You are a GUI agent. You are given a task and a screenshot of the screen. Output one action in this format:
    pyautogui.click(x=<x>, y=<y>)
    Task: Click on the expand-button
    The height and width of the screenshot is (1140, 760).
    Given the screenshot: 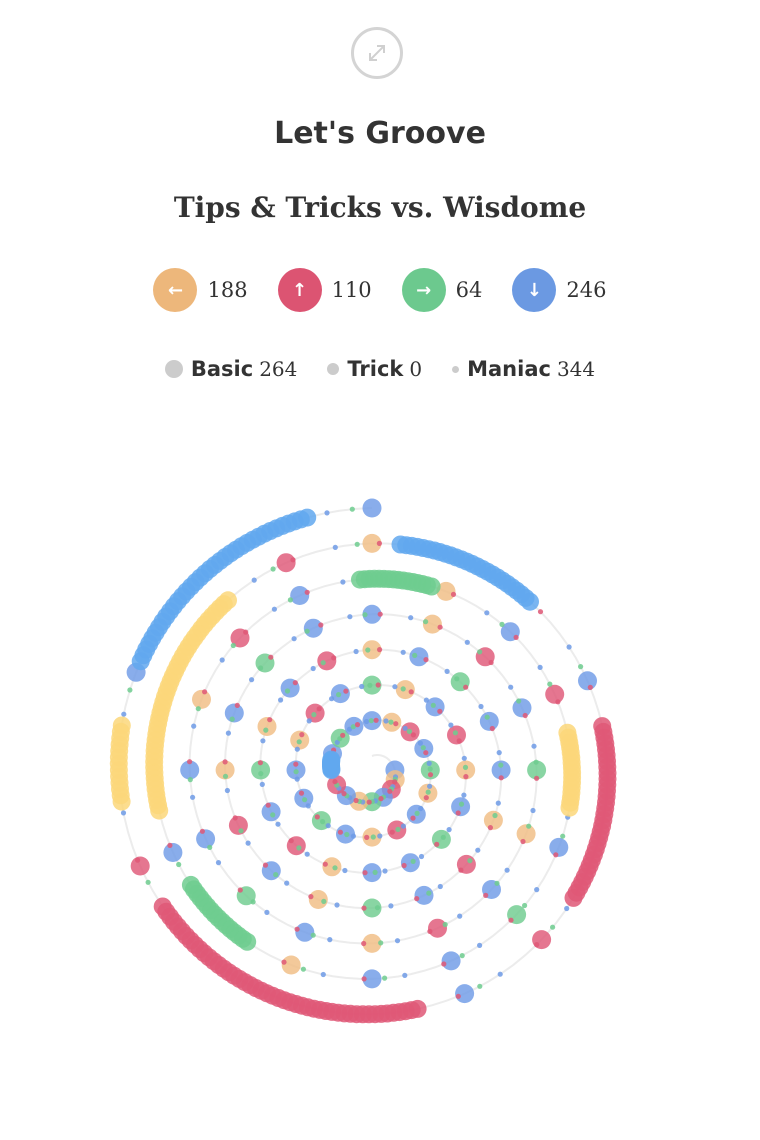 What is the action you would take?
    pyautogui.click(x=377, y=53)
    